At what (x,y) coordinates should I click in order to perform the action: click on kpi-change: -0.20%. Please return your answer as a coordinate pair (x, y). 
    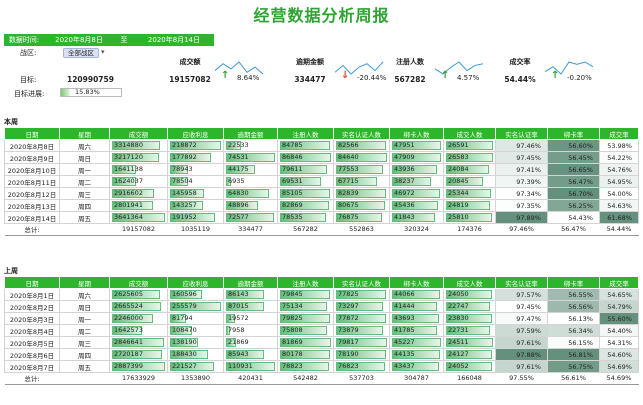
    Looking at the image, I should click on (579, 78).